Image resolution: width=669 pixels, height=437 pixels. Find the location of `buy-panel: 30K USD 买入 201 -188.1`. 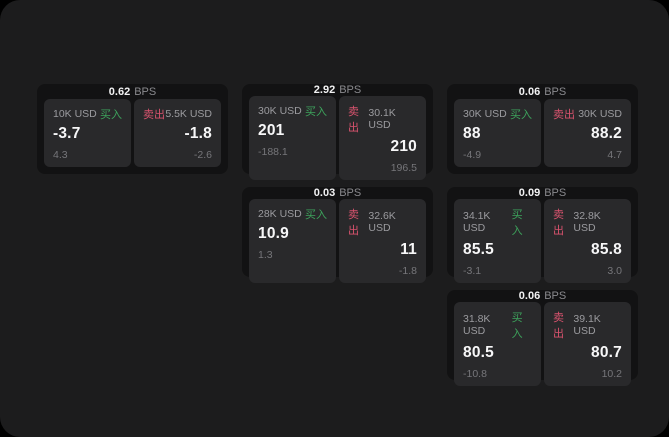

buy-panel: 30K USD 买入 201 -188.1 is located at coordinates (292, 138).